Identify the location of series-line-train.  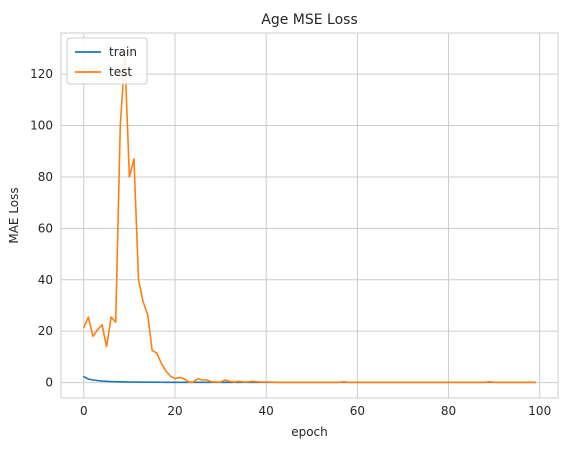
(310, 379).